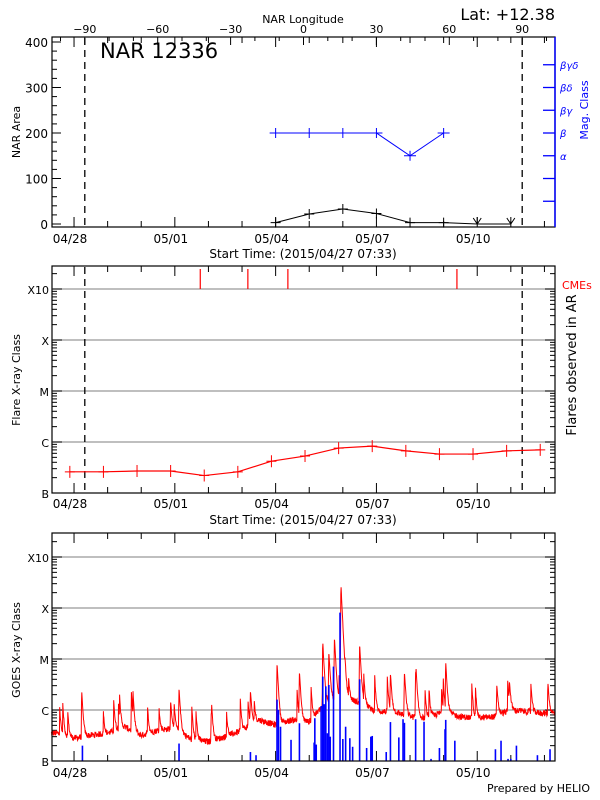 The image size is (600, 800). Describe the element at coordinates (159, 51) in the screenshot. I see `panel1-title: NAR 12336` at that location.